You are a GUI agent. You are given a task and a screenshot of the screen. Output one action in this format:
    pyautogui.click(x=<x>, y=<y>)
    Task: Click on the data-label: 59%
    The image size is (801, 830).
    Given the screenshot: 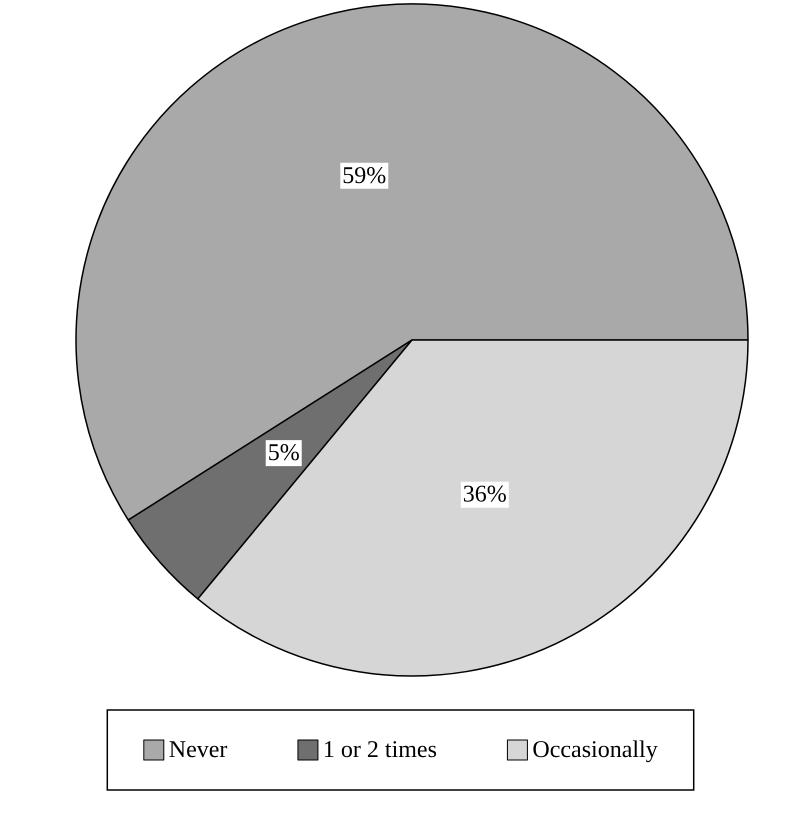 What is the action you would take?
    pyautogui.click(x=364, y=175)
    